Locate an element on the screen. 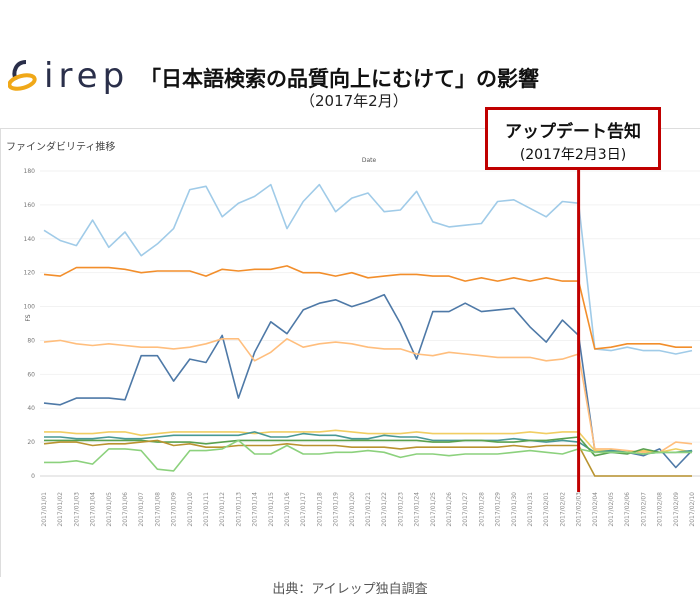 This screenshot has width=700, height=604. y-tick-label: 100 is located at coordinates (30, 307).